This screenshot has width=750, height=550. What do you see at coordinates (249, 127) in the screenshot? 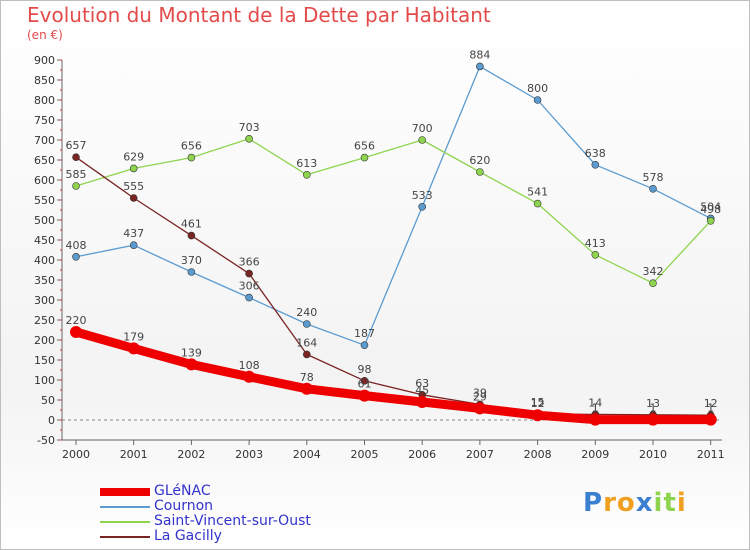
I see `data-label: 703` at bounding box center [249, 127].